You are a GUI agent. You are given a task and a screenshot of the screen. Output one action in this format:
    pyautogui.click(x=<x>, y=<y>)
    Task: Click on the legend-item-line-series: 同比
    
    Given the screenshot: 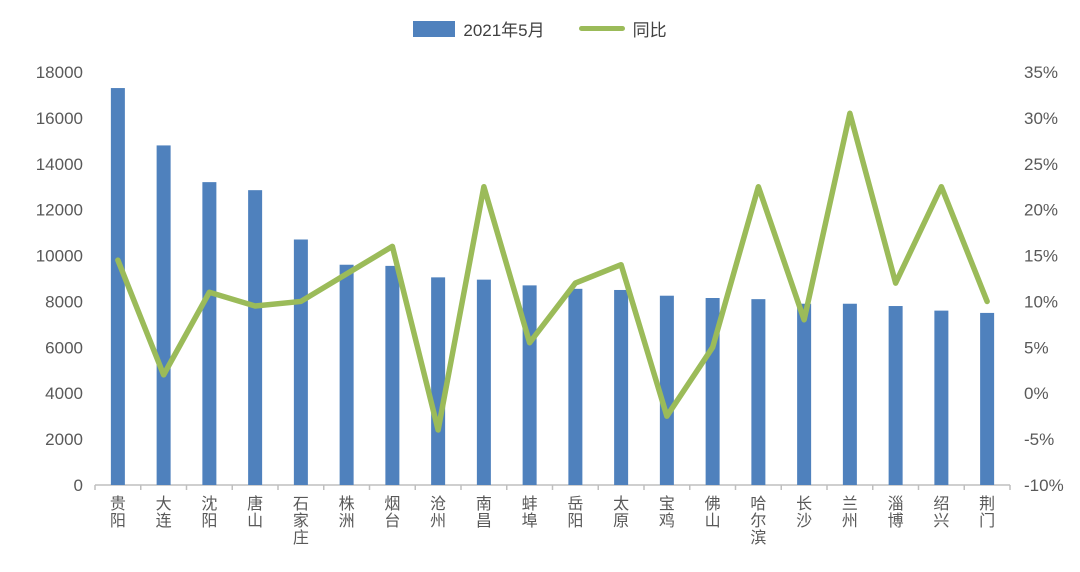 What is the action you would take?
    pyautogui.click(x=622, y=28)
    